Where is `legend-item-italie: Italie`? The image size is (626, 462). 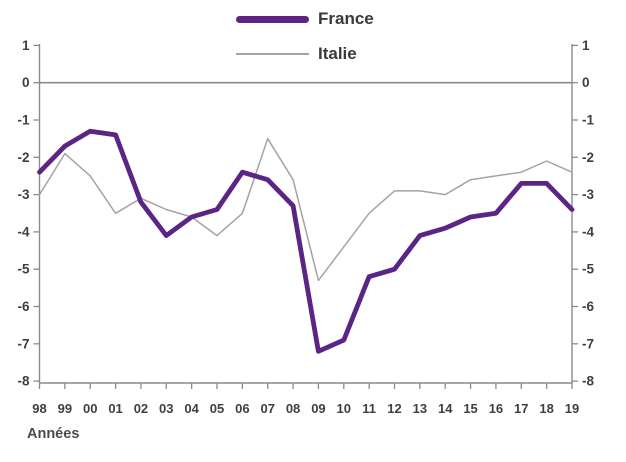
legend-item-italie: Italie is located at coordinates (305, 54).